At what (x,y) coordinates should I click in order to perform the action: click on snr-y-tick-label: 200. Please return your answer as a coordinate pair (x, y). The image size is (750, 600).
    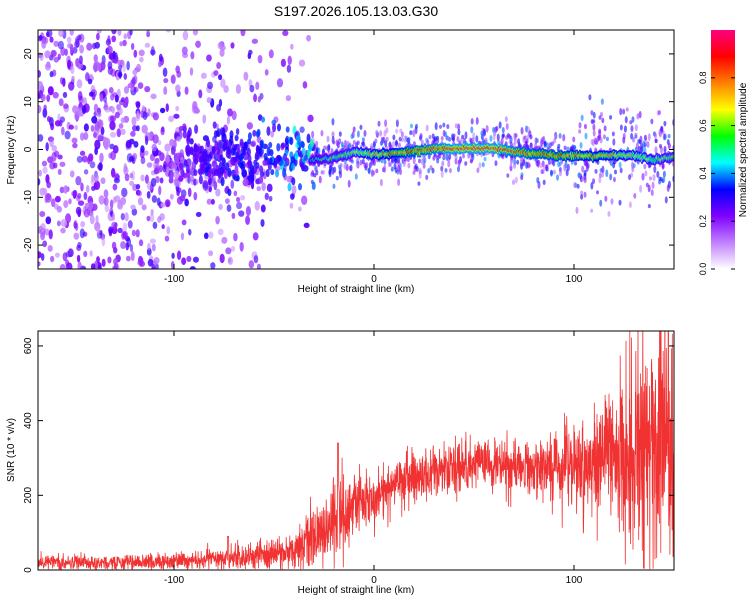
    Looking at the image, I should click on (28, 495).